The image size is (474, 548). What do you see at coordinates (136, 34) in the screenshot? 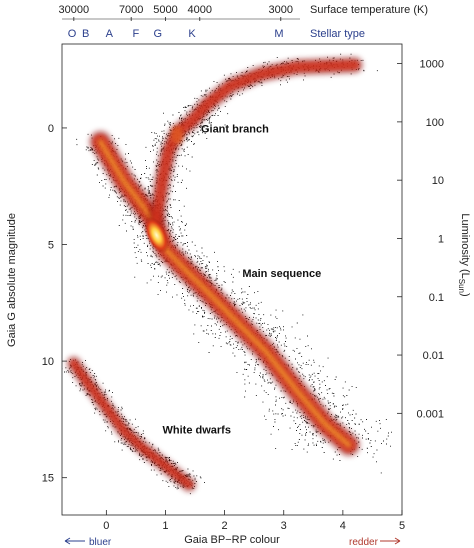
I see `stellar-type-label: F` at bounding box center [136, 34].